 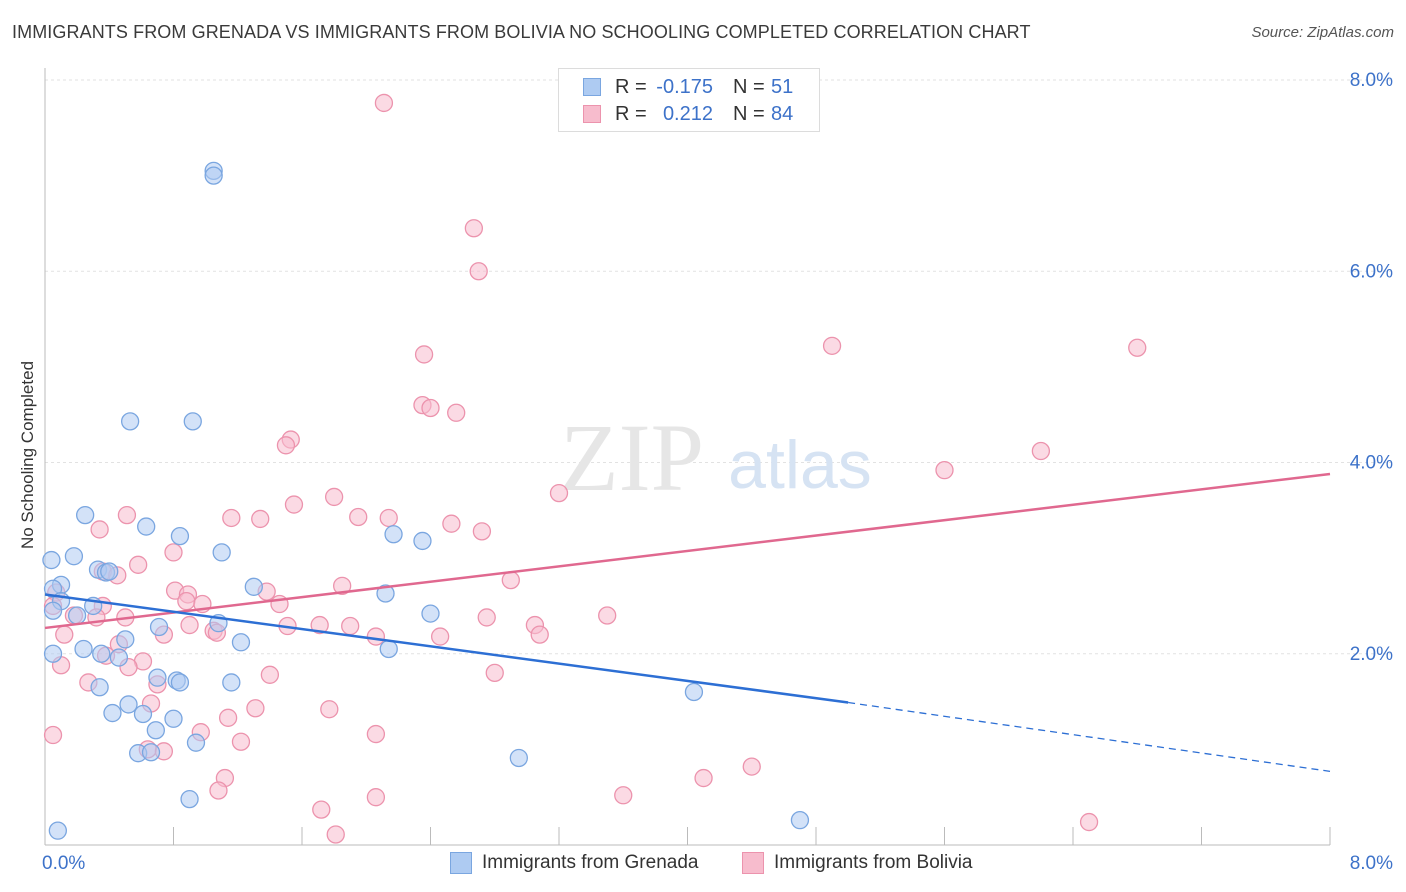 What do you see at coordinates (1371, 463) in the screenshot?
I see `y-tick-label: 4.0%` at bounding box center [1371, 463].